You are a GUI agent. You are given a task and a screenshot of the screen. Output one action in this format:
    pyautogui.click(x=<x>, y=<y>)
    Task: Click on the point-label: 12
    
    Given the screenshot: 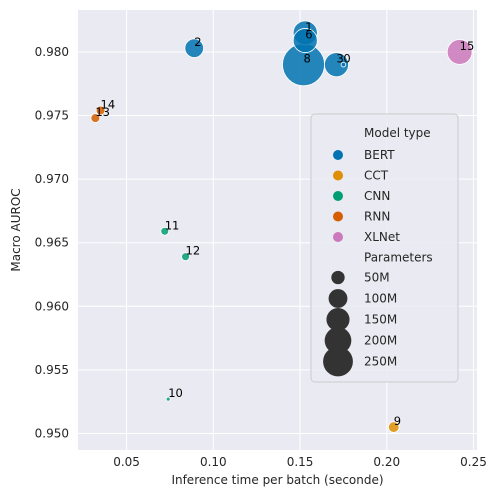 What is the action you would take?
    pyautogui.click(x=193, y=251)
    